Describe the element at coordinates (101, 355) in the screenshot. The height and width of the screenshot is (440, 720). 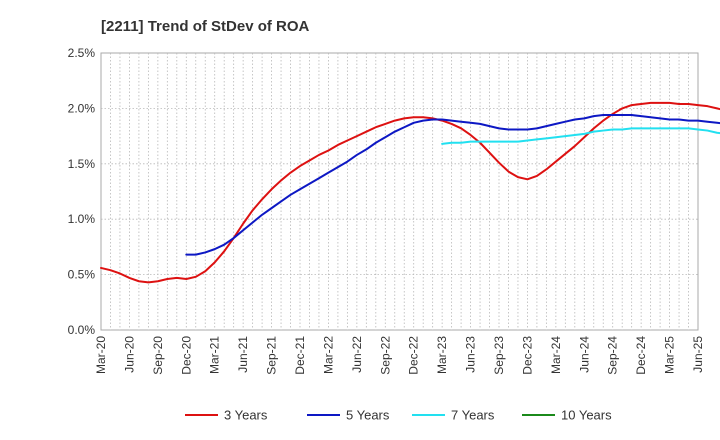
I see `x-tick-label: Mar-20` at that location.